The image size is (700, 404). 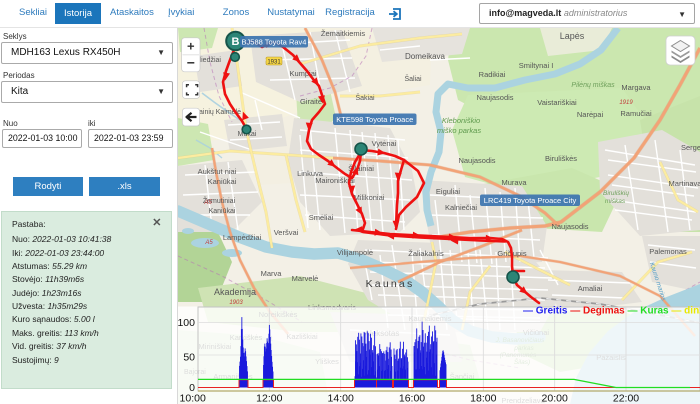 I want to click on svg-text: Lampėdžiai, so click(x=242, y=237).